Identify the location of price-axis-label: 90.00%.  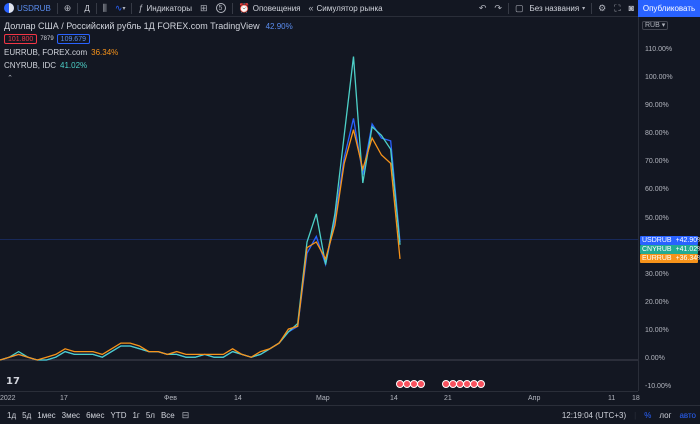
(657, 106).